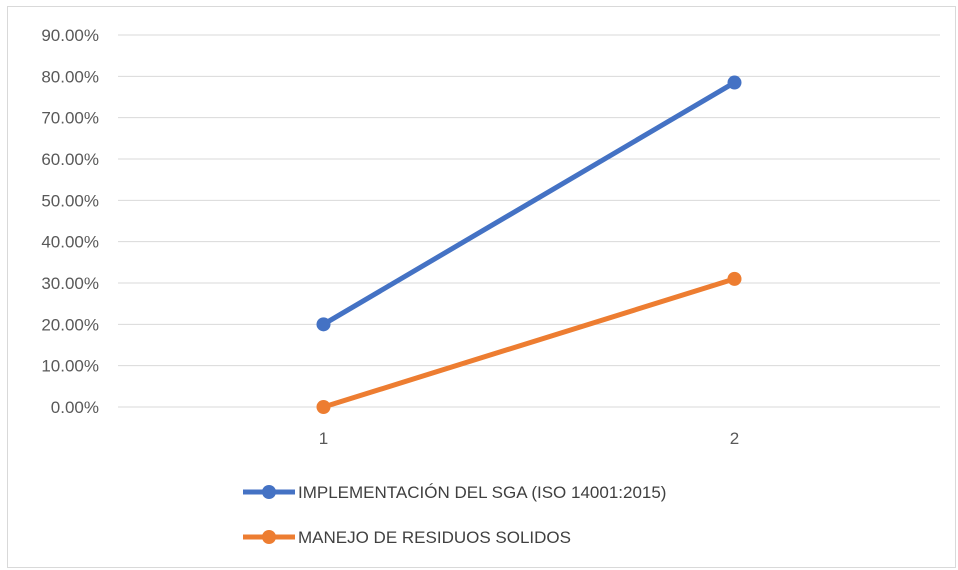 Image resolution: width=958 pixels, height=570 pixels. Describe the element at coordinates (70, 35) in the screenshot. I see `y-tick-label-9: 90.00%` at that location.